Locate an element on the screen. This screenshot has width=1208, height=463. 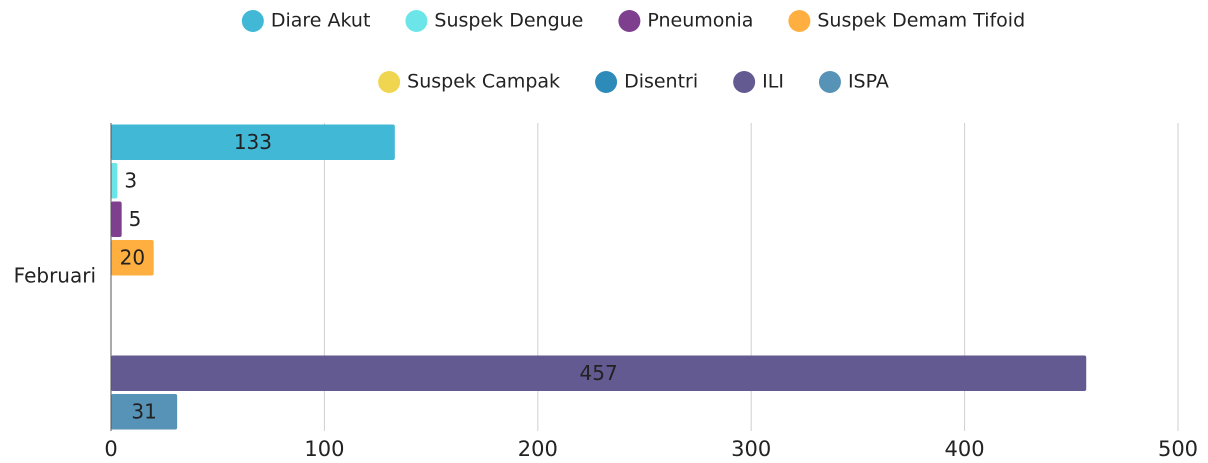
legend-label: Suspek Demam Tifoid is located at coordinates (921, 21).